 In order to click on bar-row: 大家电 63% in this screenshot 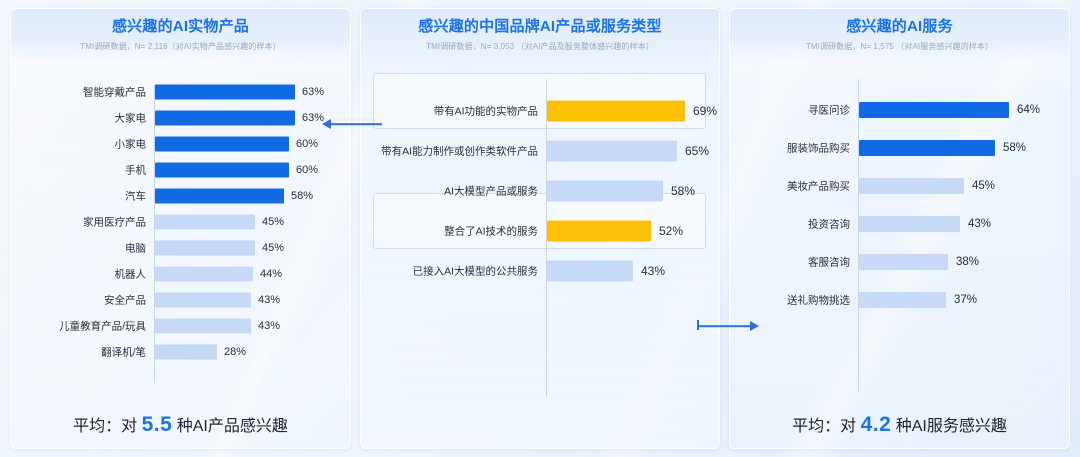, I will do `click(180, 118)`.